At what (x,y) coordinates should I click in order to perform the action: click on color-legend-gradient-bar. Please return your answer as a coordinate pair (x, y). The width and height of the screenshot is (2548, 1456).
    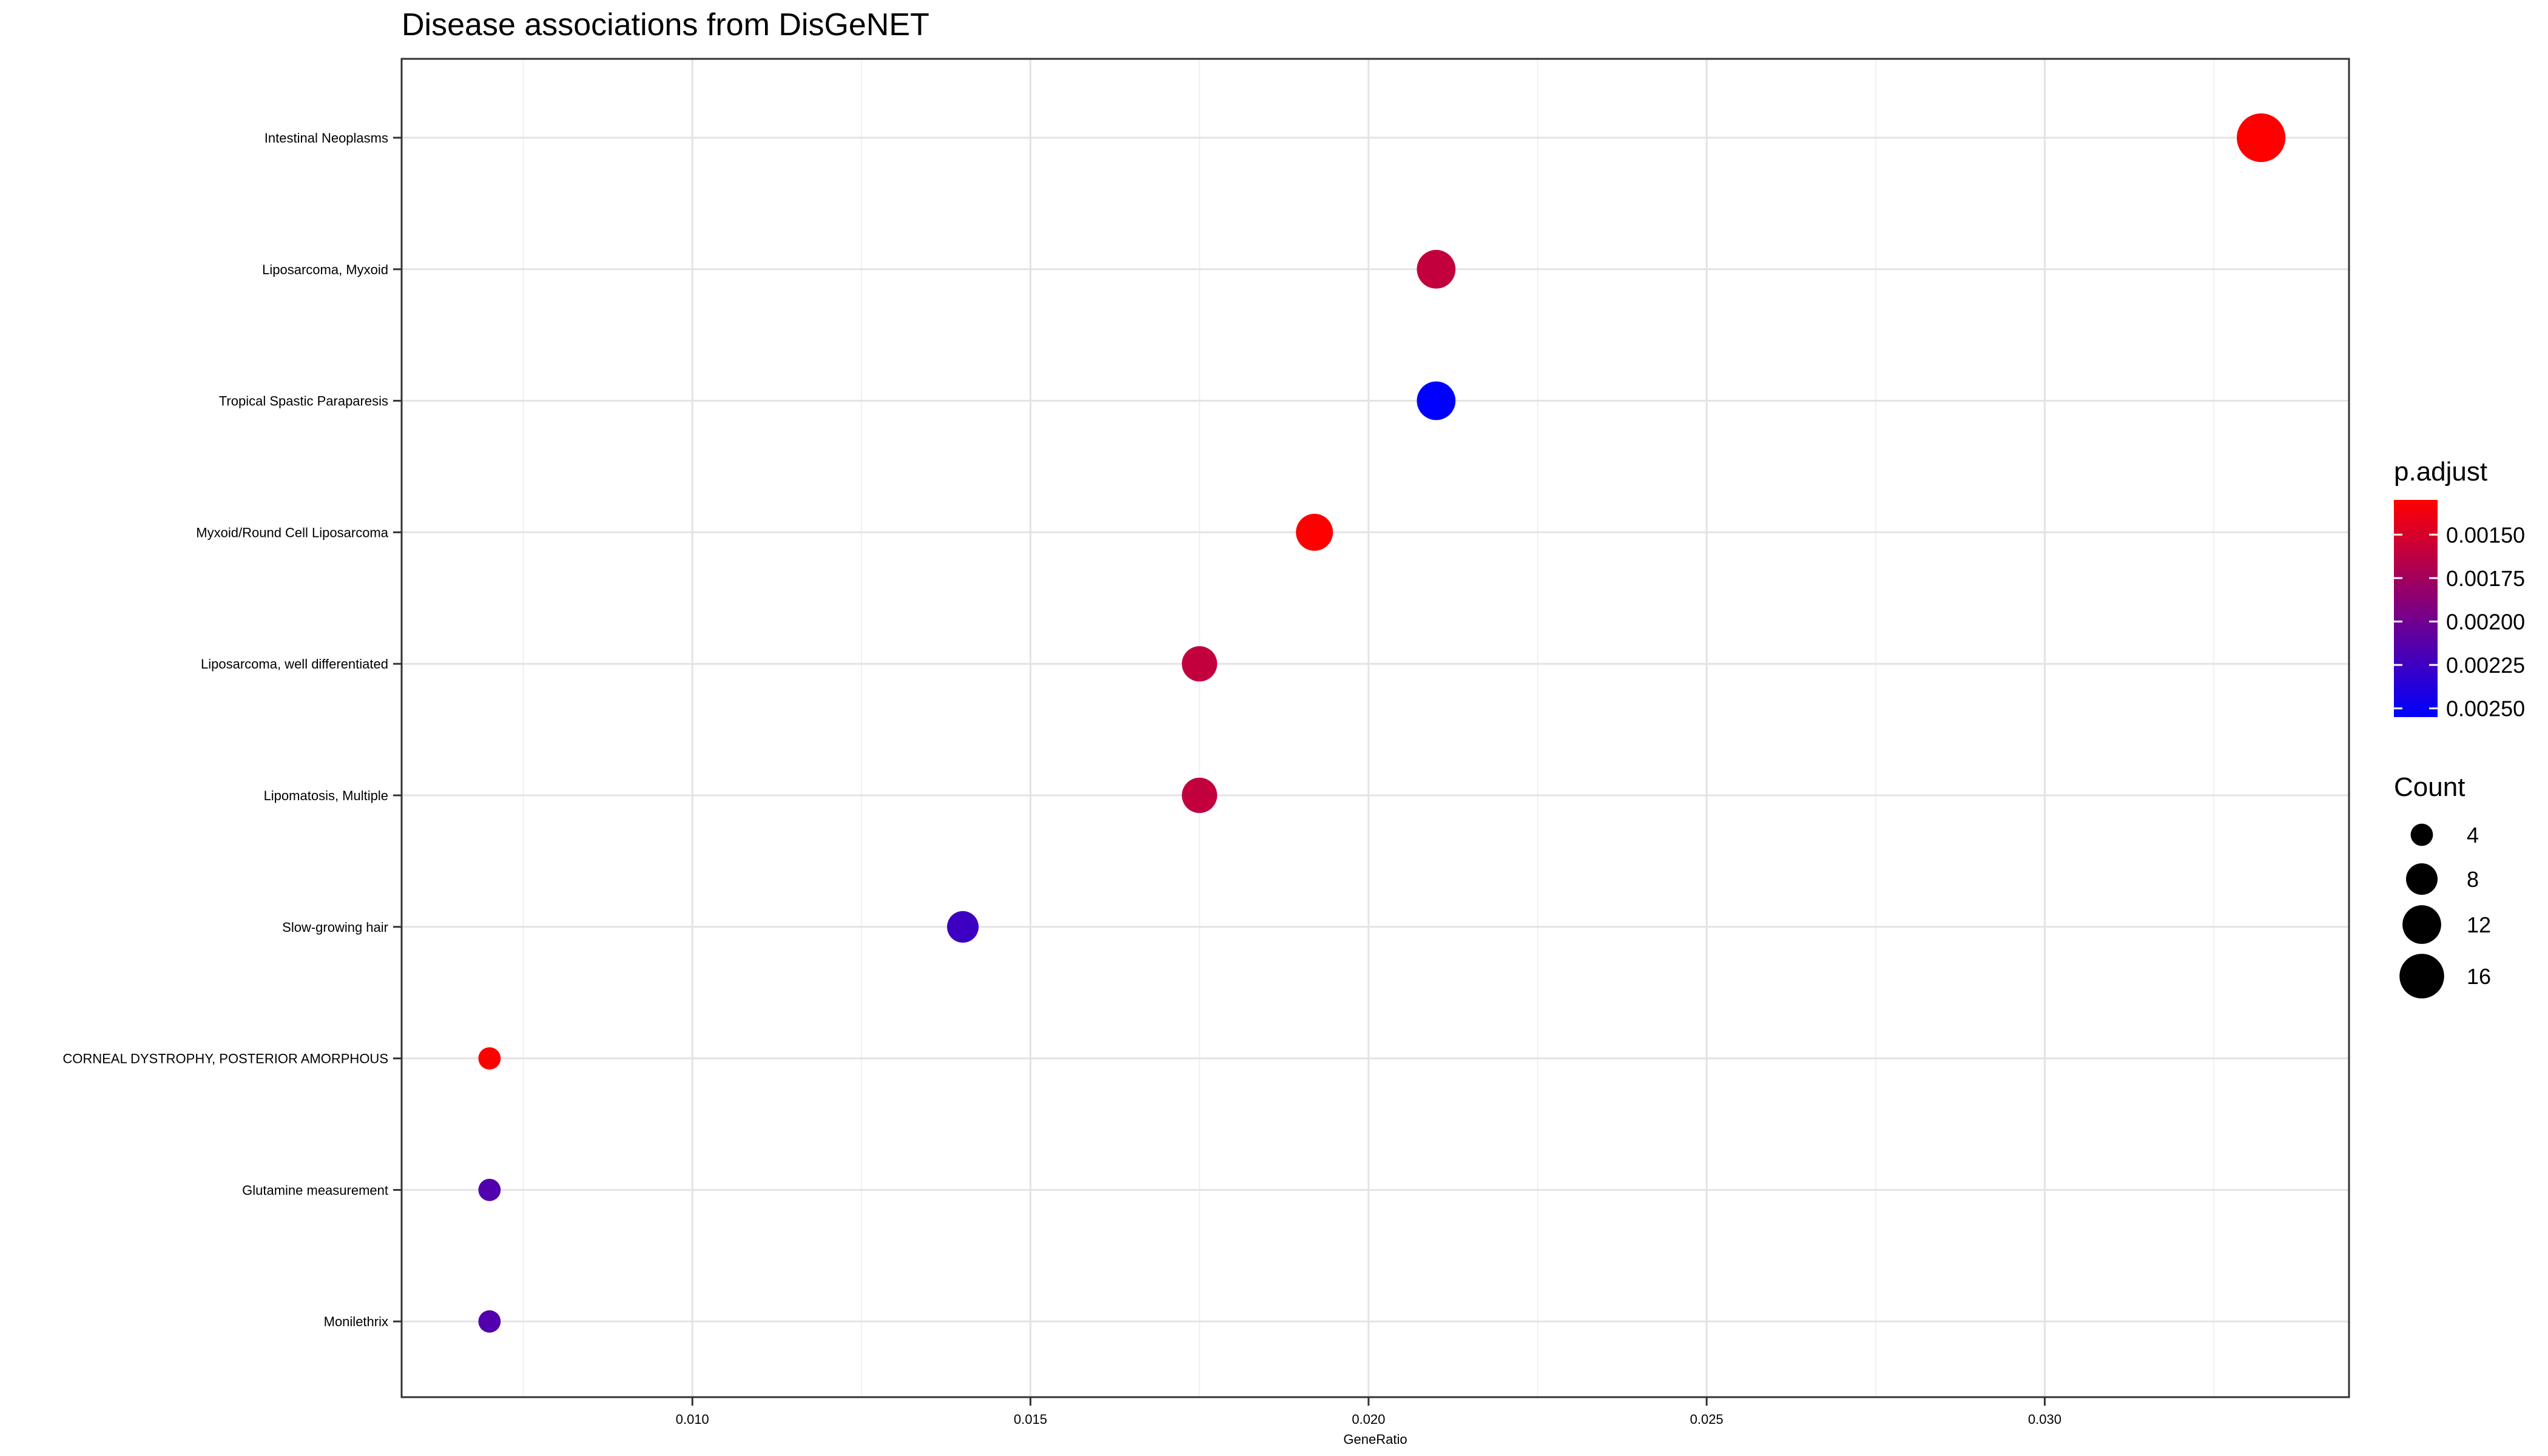
    Looking at the image, I should click on (2416, 608).